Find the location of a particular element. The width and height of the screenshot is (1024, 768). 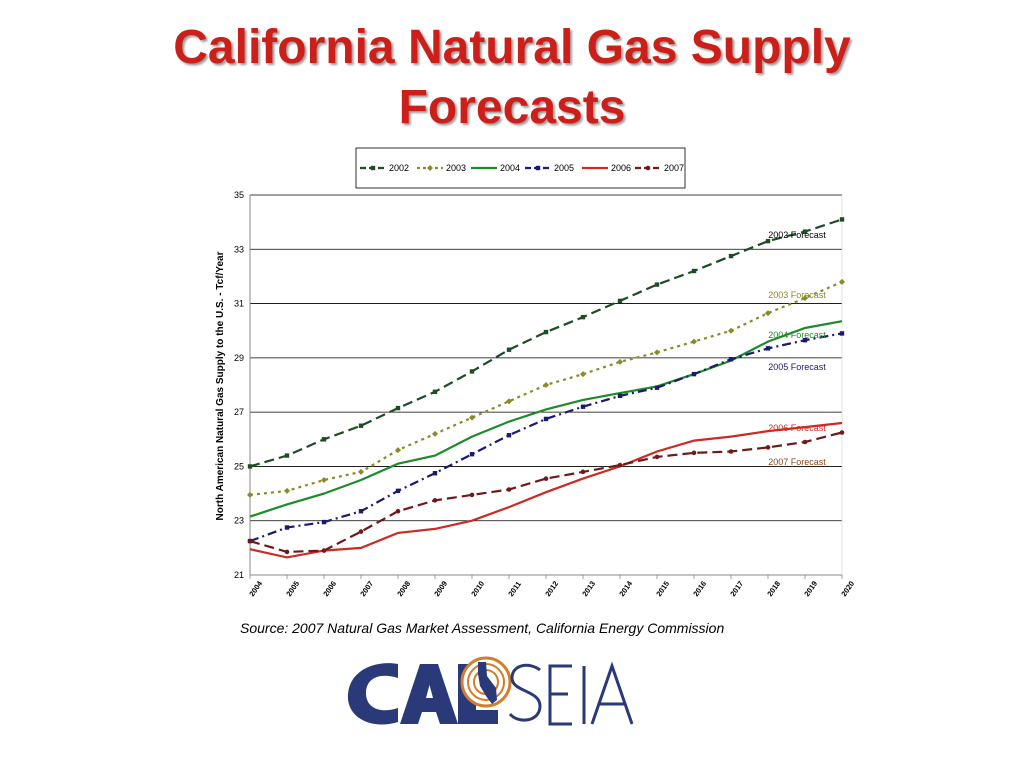

legend-box is located at coordinates (520, 168).